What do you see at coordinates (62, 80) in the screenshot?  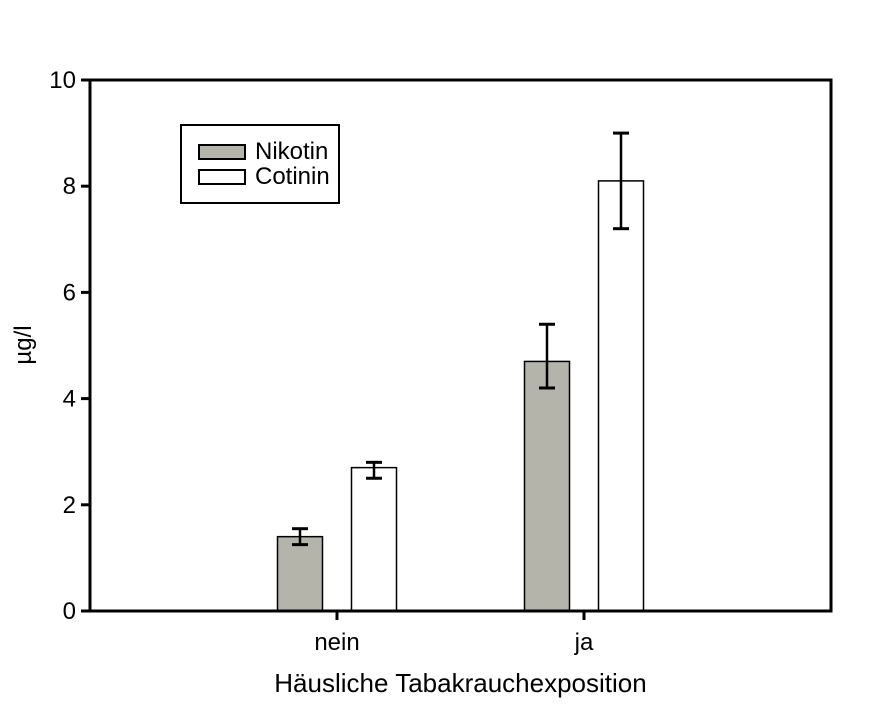 I see `y-tick-label: 10` at bounding box center [62, 80].